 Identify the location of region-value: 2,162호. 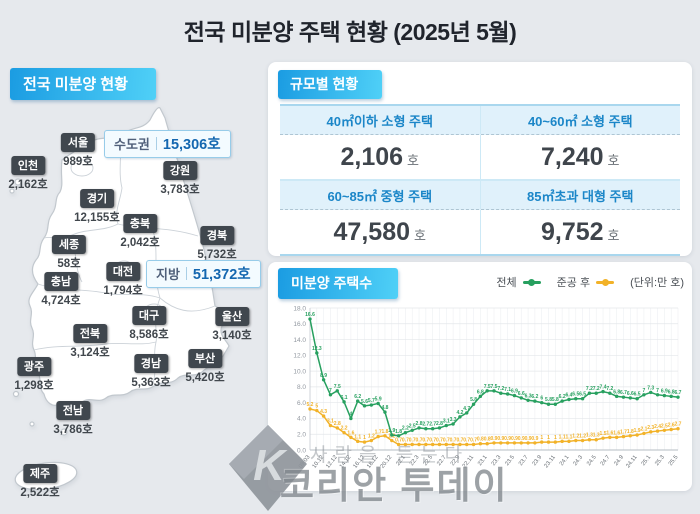
(28, 185).